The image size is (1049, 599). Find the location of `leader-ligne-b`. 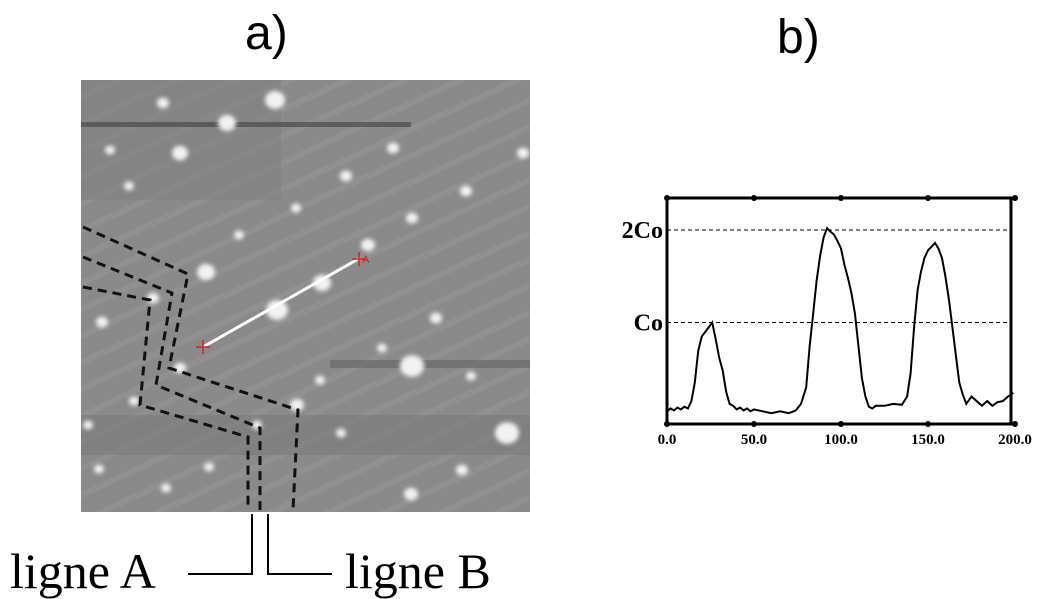

leader-ligne-b is located at coordinates (299, 544).